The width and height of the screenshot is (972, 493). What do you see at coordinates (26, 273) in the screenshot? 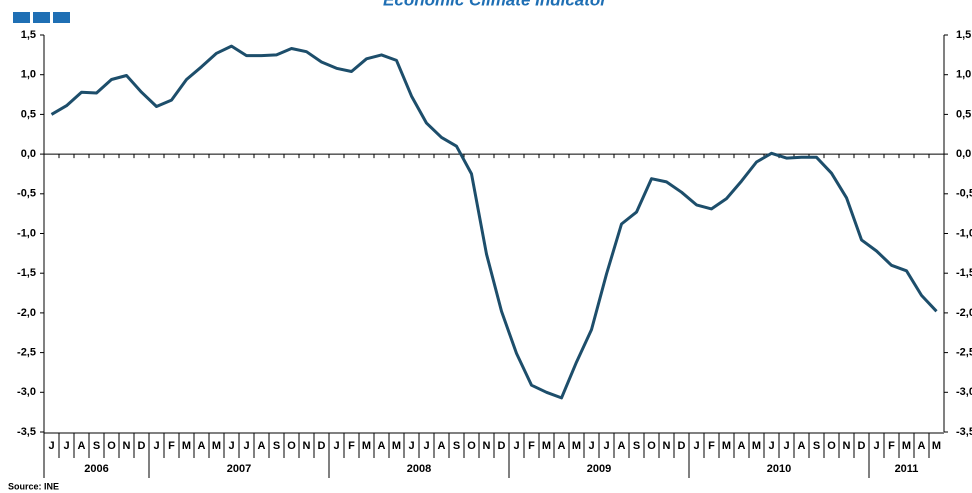
I see `y-tick-label: -1,5` at bounding box center [26, 273].